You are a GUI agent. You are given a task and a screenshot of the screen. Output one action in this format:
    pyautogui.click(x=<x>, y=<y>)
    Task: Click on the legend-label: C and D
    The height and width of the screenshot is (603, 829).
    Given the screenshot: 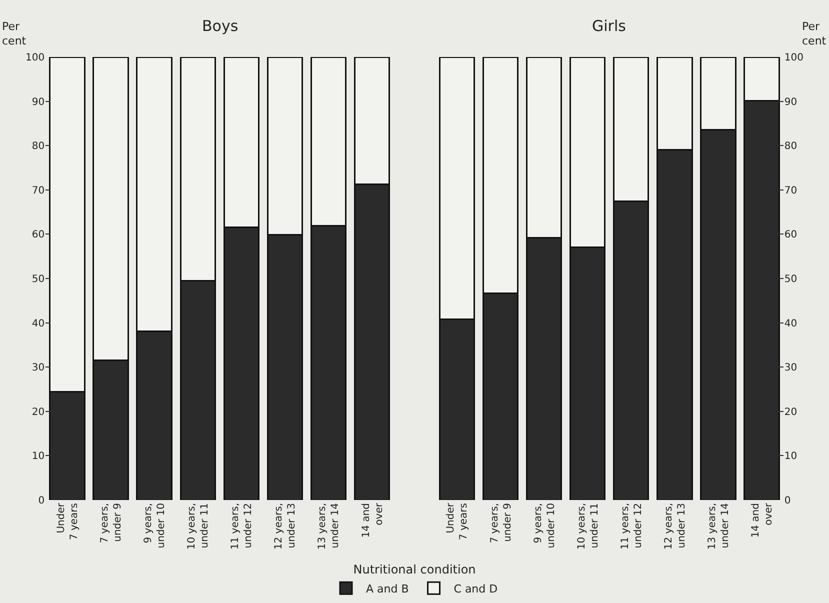 What is the action you would take?
    pyautogui.click(x=476, y=589)
    